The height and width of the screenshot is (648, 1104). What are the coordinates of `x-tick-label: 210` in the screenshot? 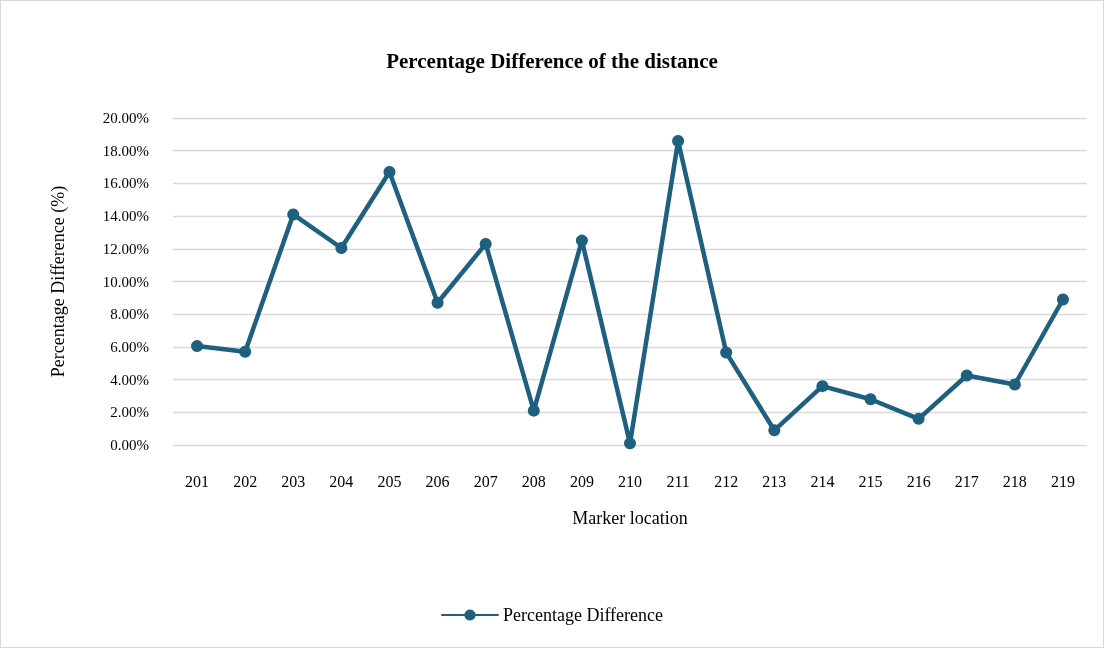 It's located at (630, 481).